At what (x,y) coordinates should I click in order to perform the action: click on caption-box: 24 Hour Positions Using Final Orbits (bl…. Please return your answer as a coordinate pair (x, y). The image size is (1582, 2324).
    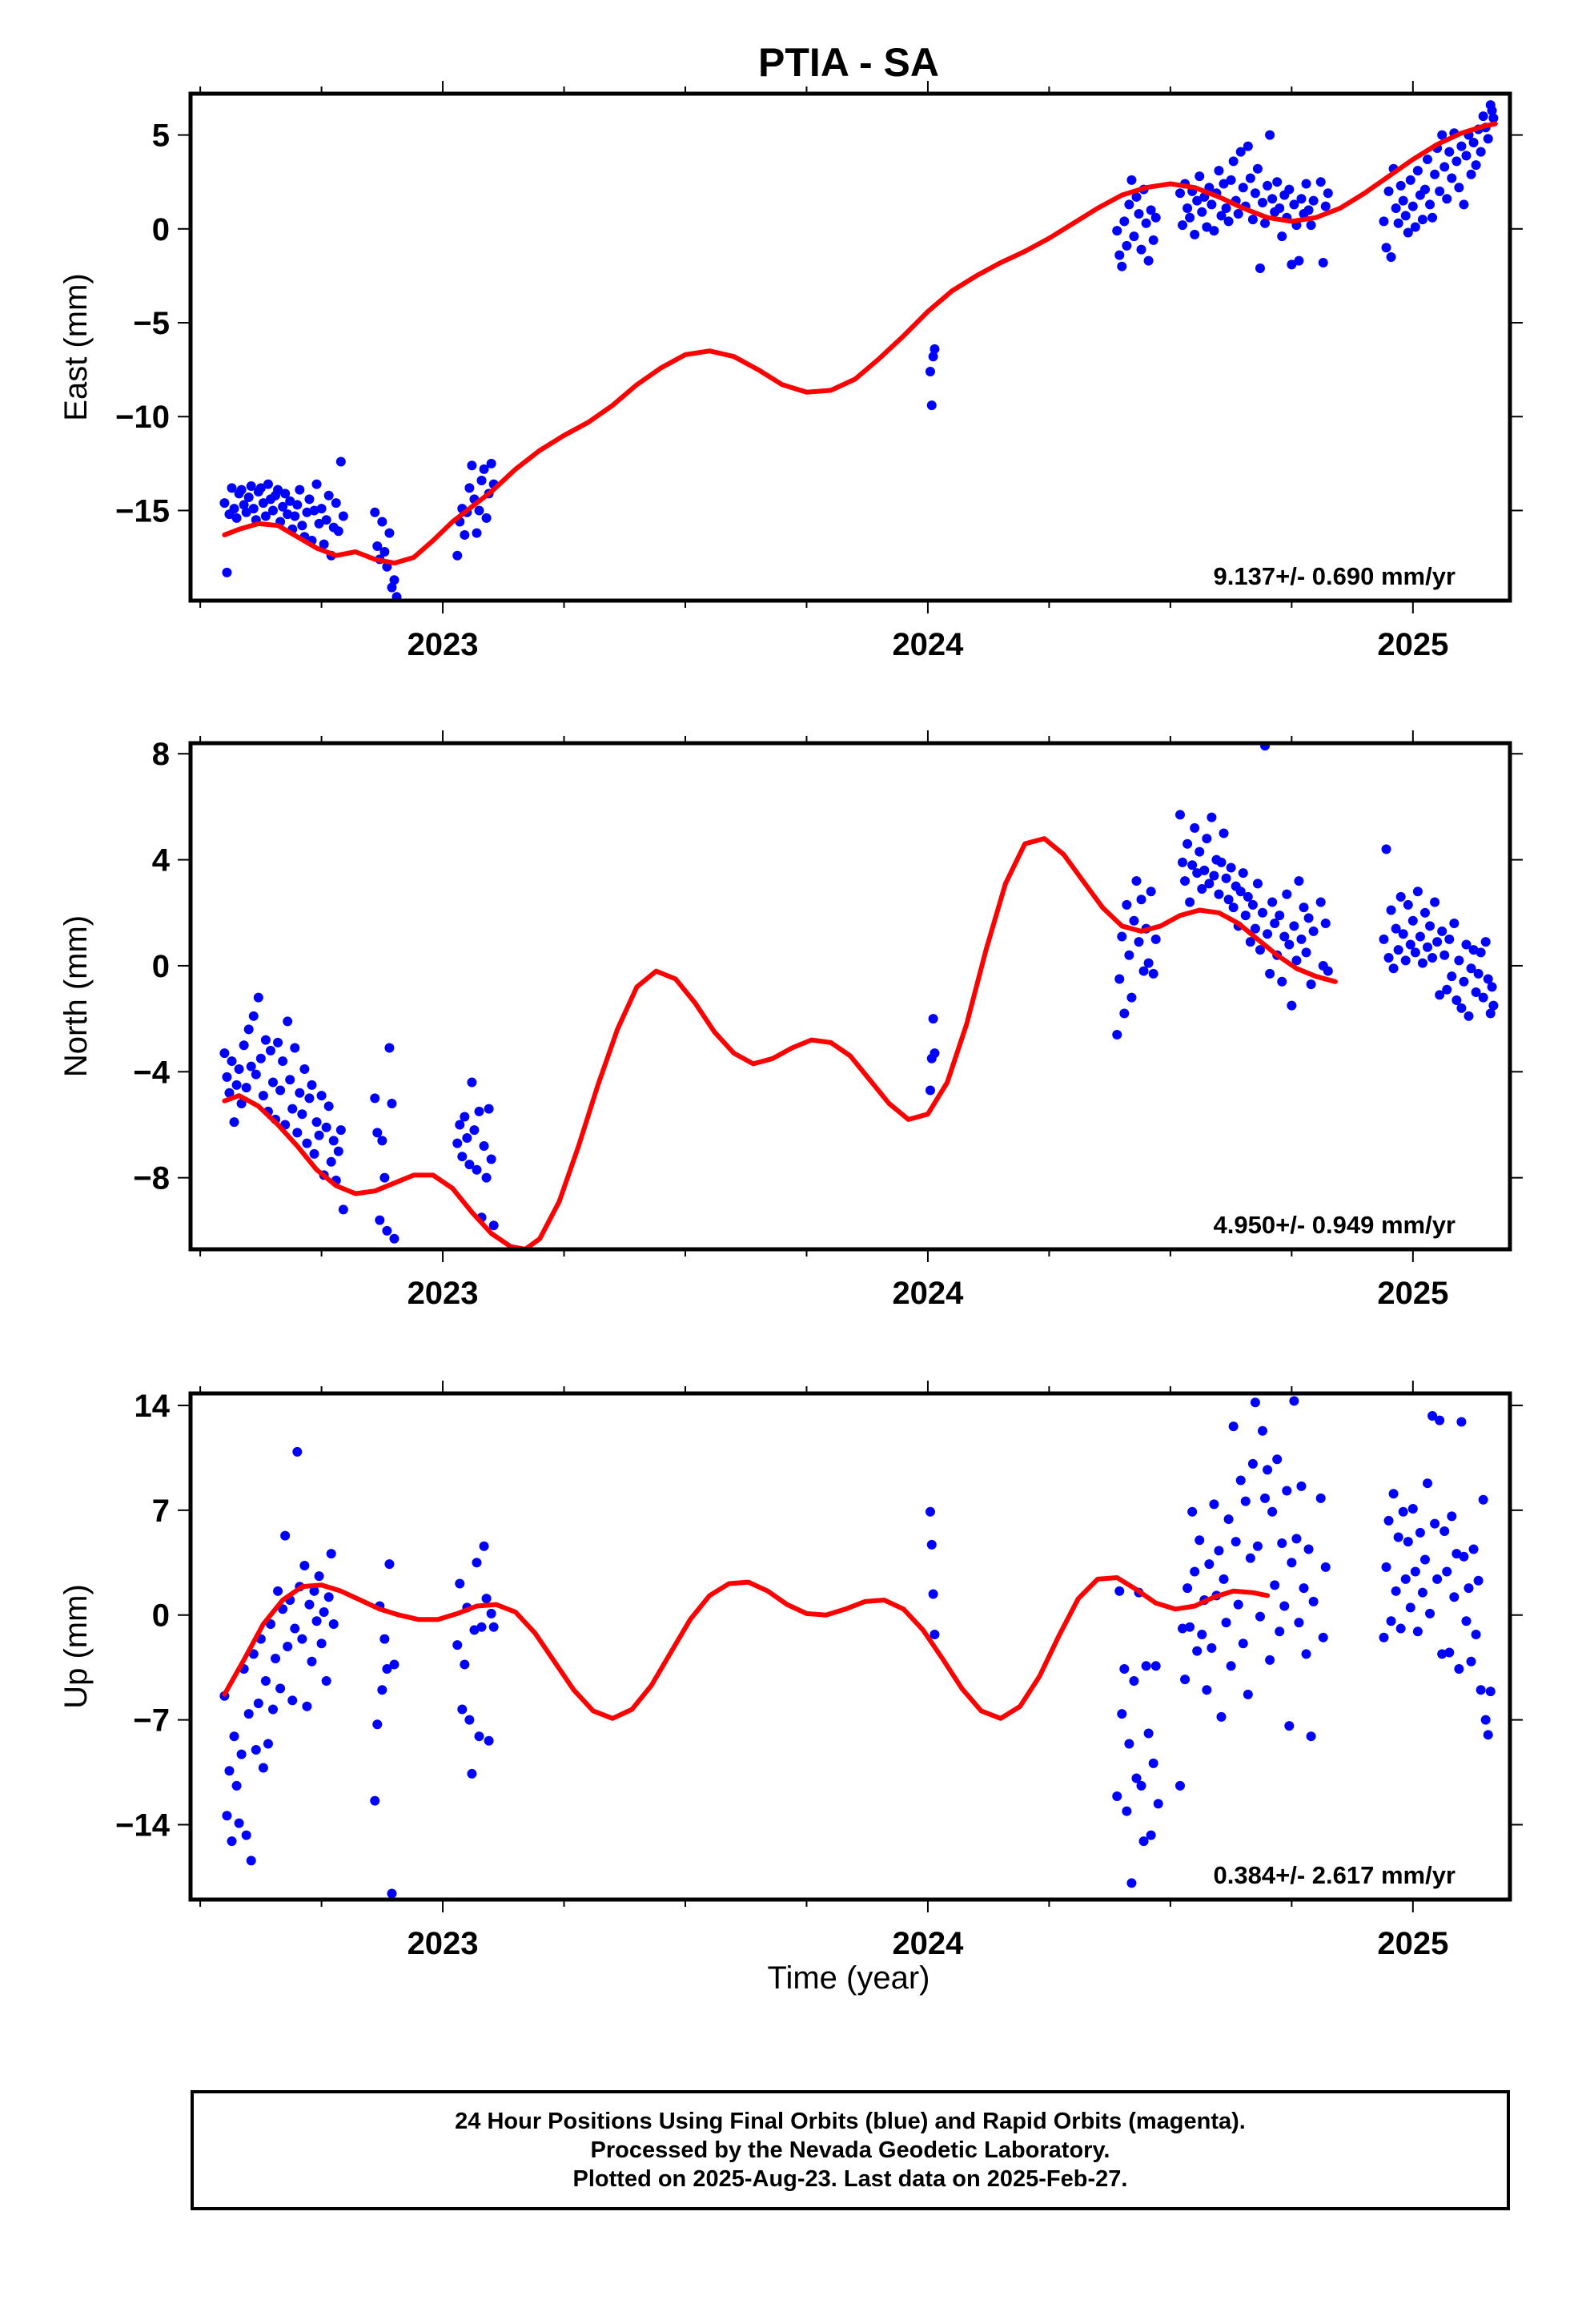
    Looking at the image, I should click on (850, 2150).